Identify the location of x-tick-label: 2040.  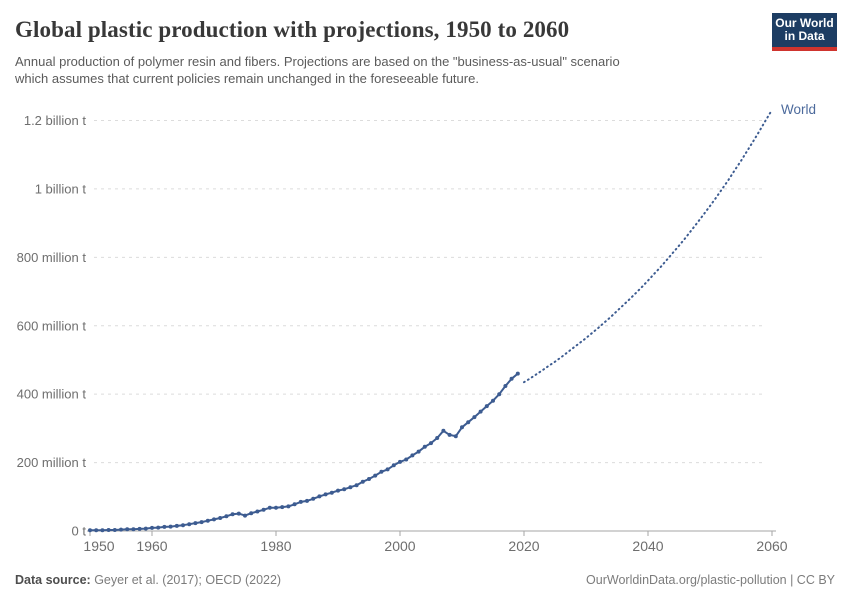
(647, 546).